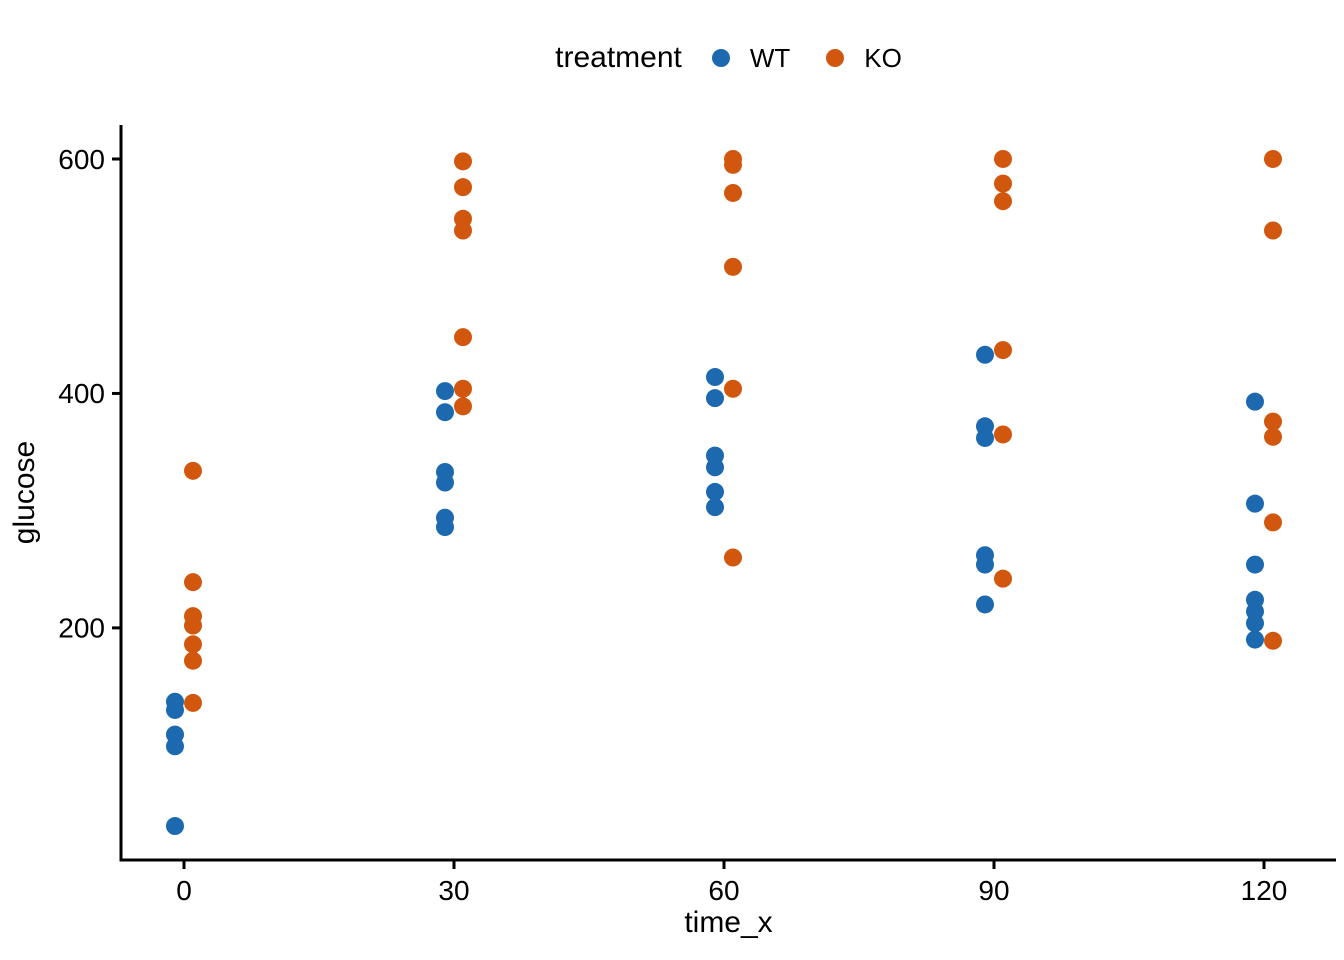 This screenshot has height=960, width=1344. I want to click on x-tick-label: 90, so click(993, 890).